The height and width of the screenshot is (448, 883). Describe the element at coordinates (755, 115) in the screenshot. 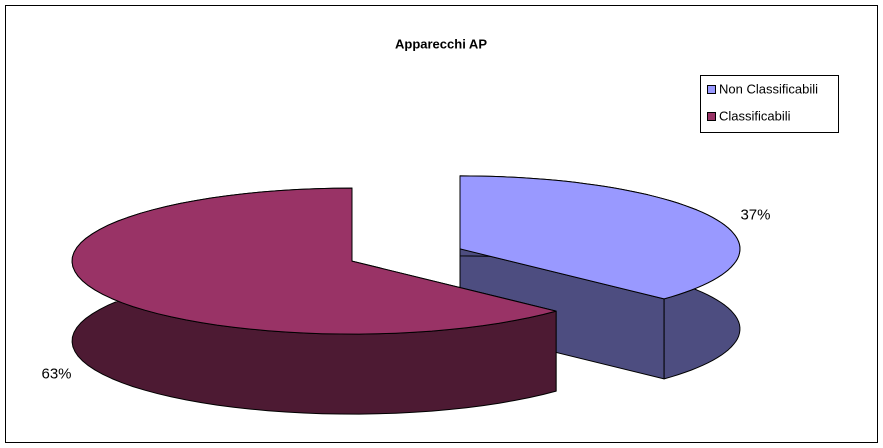

I see `legend-label: Classificabili` at that location.